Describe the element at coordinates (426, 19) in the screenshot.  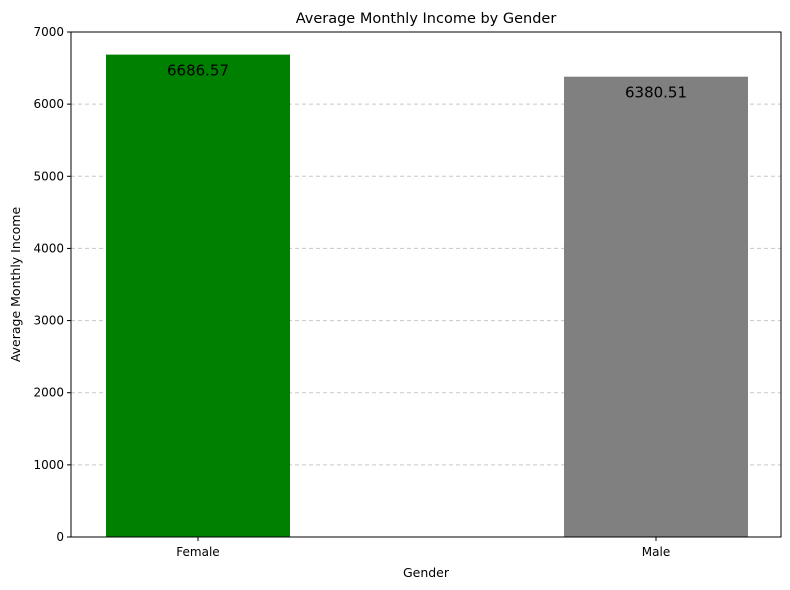
I see `chart-title: Average Monthly Income by Gender` at that location.